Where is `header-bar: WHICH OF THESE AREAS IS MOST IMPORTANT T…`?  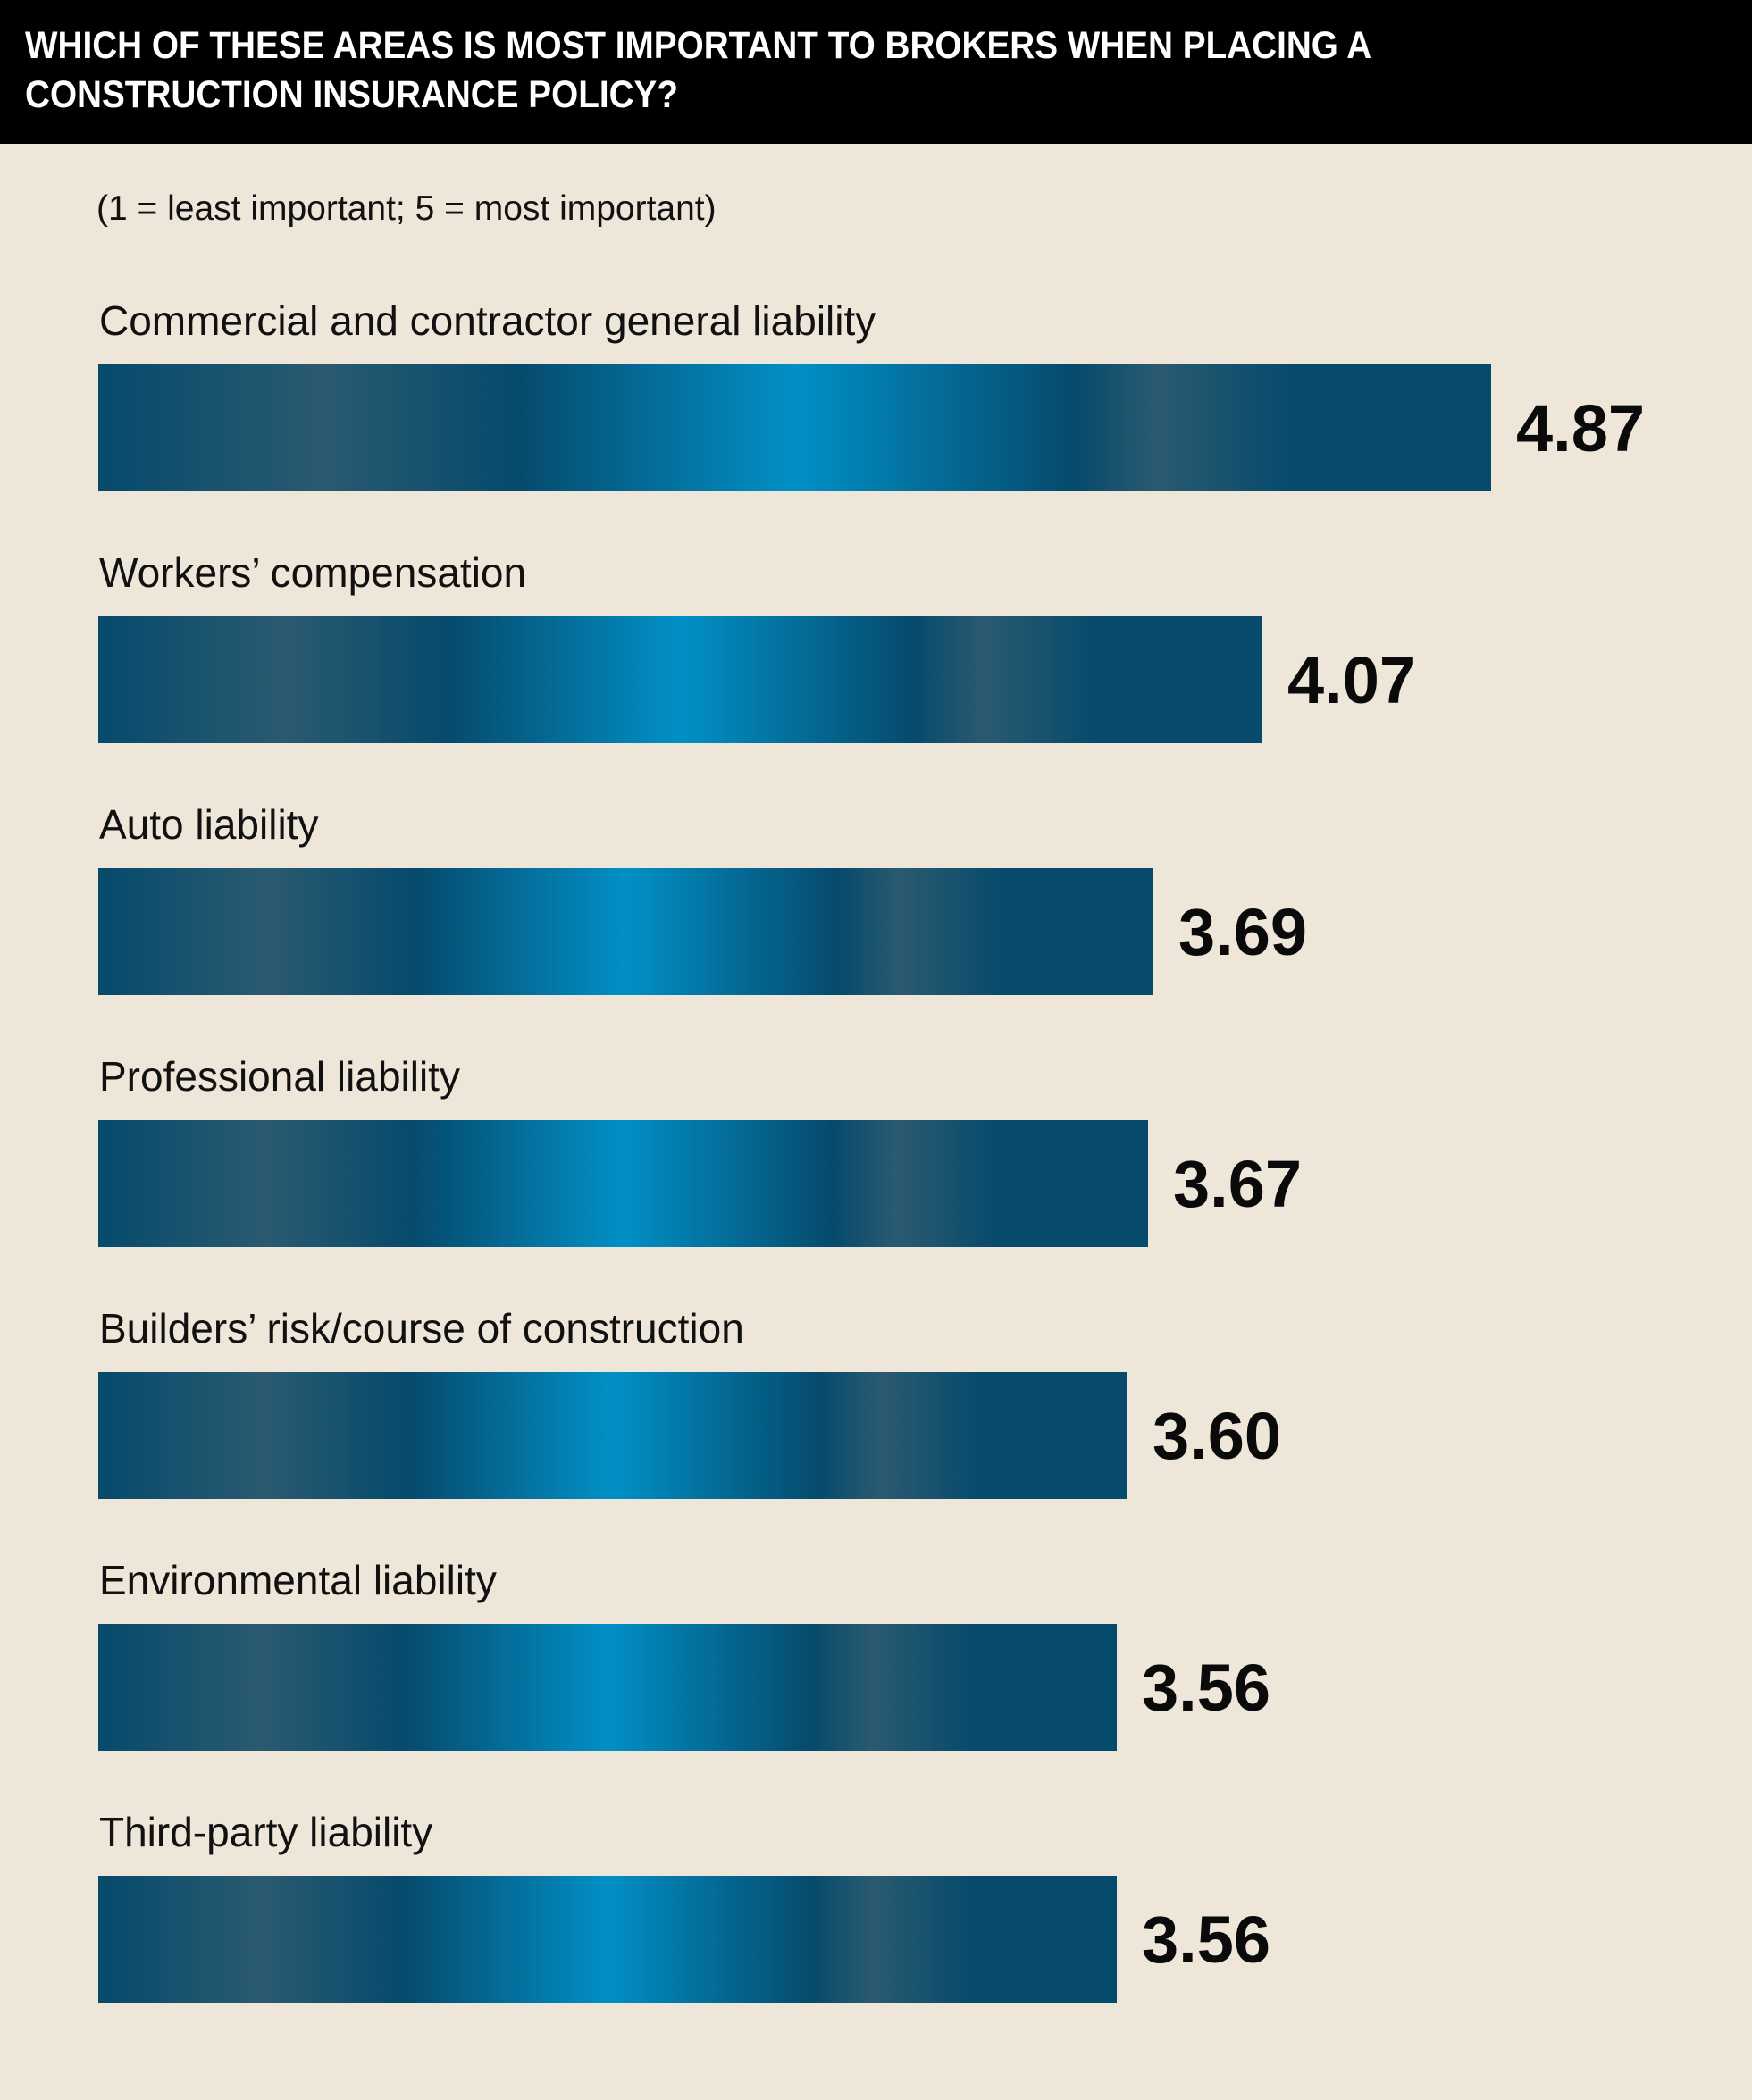 header-bar: WHICH OF THESE AREAS IS MOST IMPORTANT T… is located at coordinates (876, 72).